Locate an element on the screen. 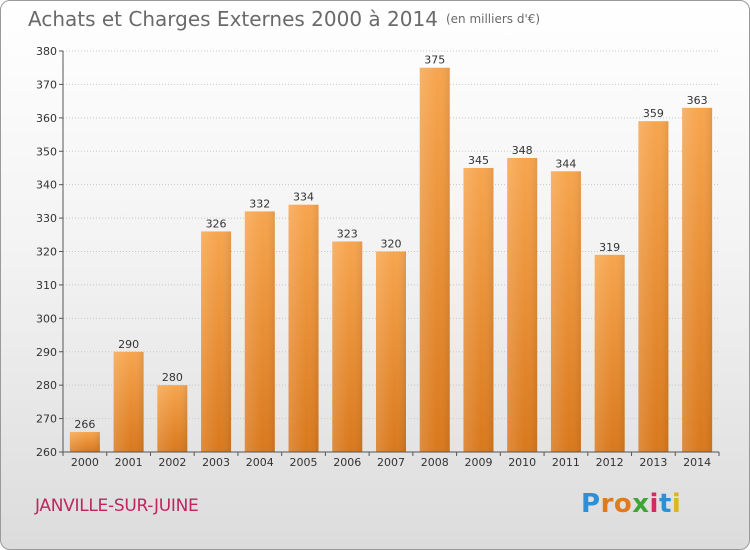  data-label-2010: 348 is located at coordinates (522, 150).